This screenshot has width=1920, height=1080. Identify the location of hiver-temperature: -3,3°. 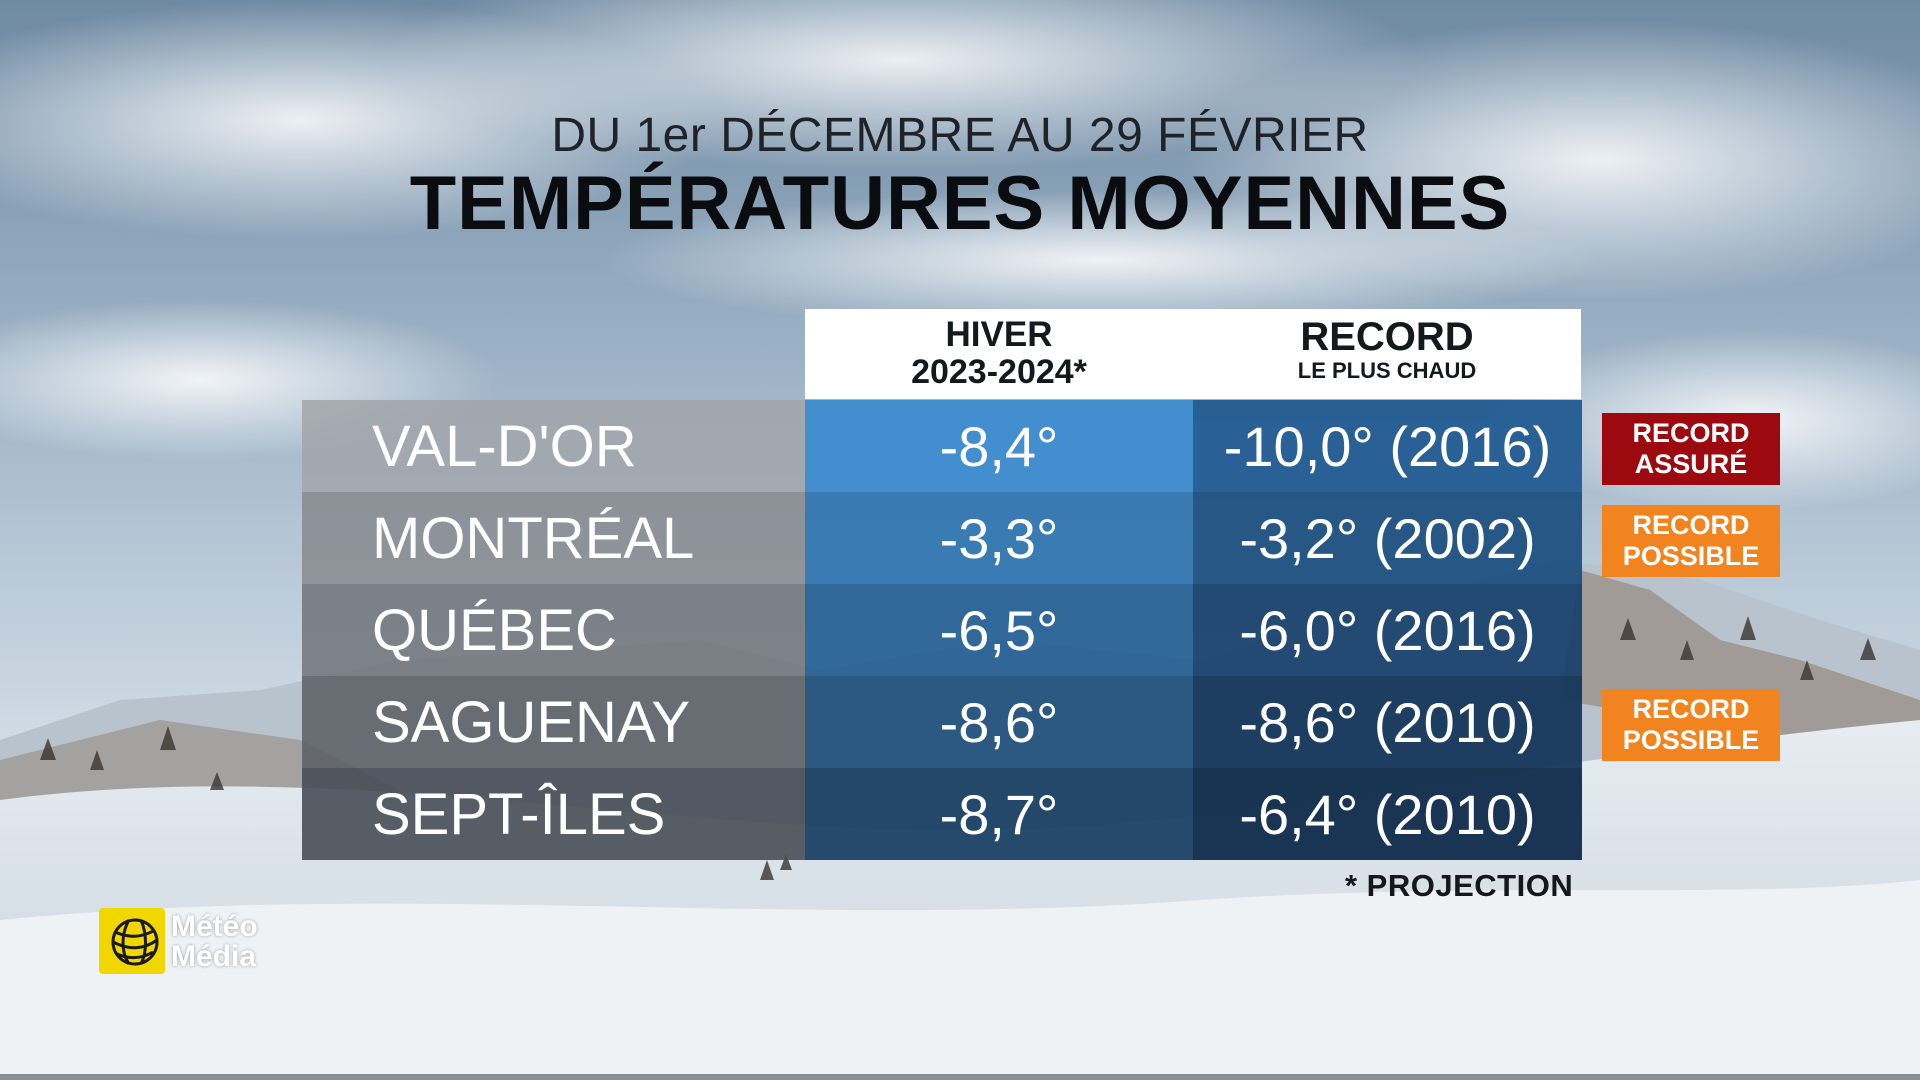
(999, 538).